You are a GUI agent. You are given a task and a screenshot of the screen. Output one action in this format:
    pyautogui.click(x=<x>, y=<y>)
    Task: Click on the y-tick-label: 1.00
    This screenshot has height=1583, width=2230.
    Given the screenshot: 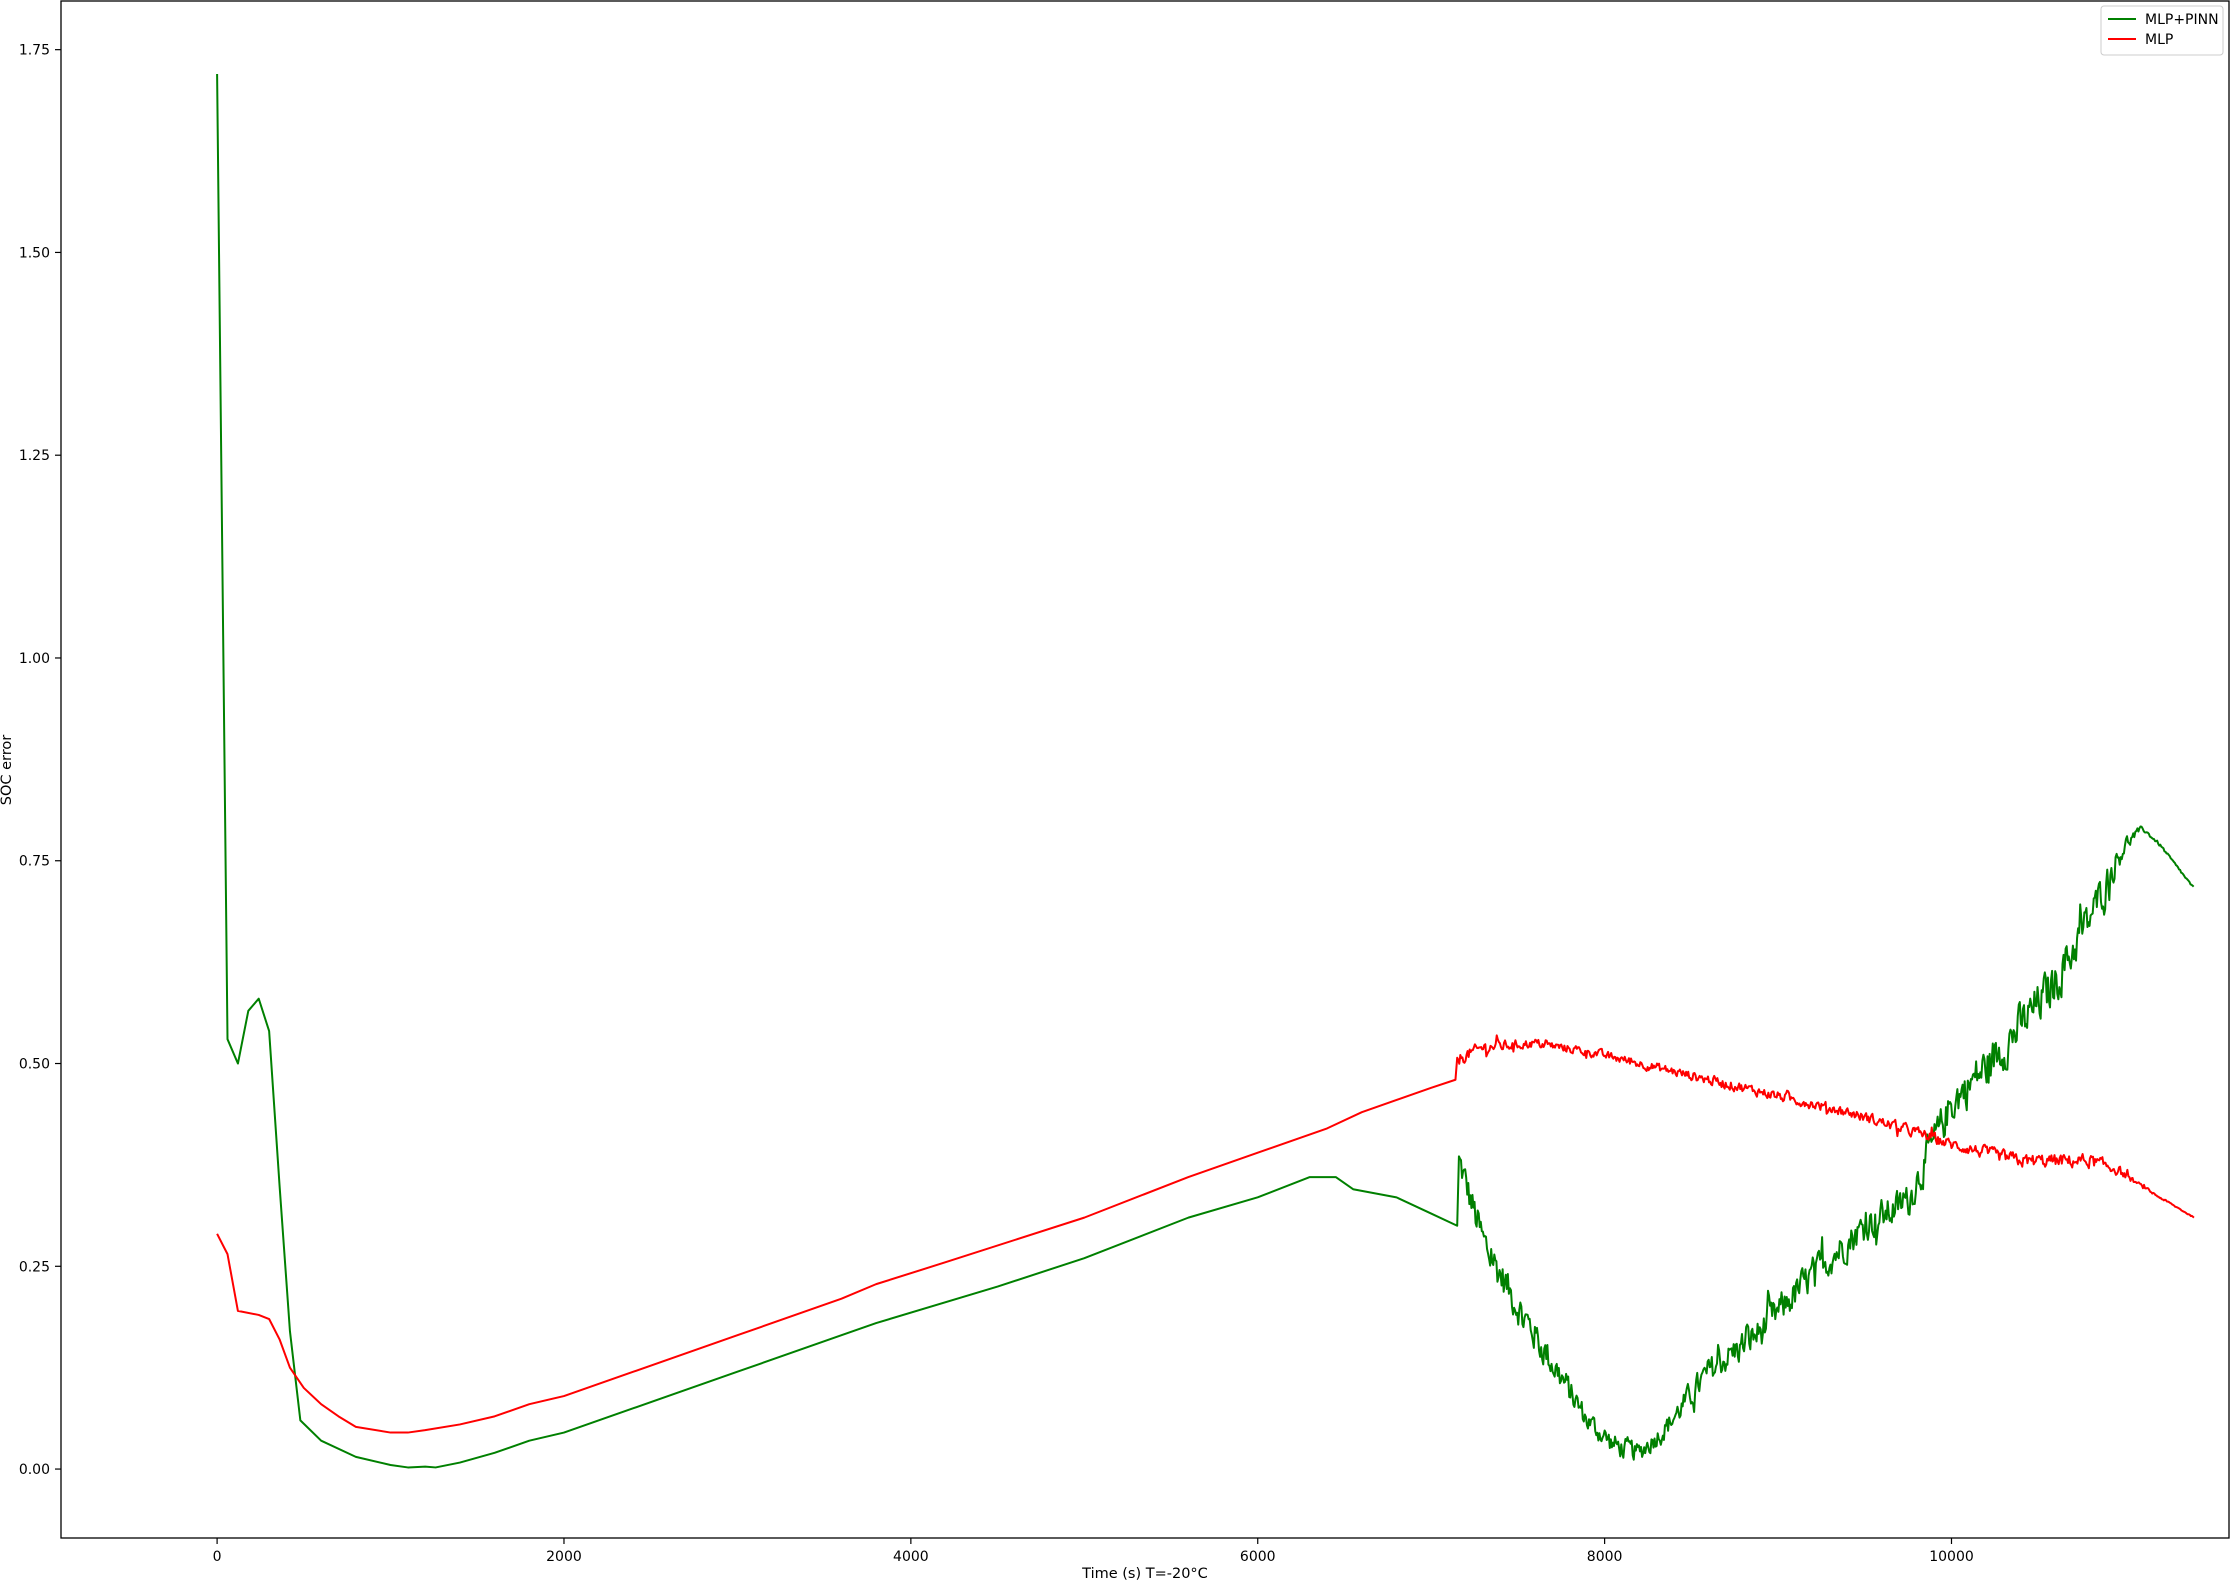 What is the action you would take?
    pyautogui.click(x=34, y=659)
    